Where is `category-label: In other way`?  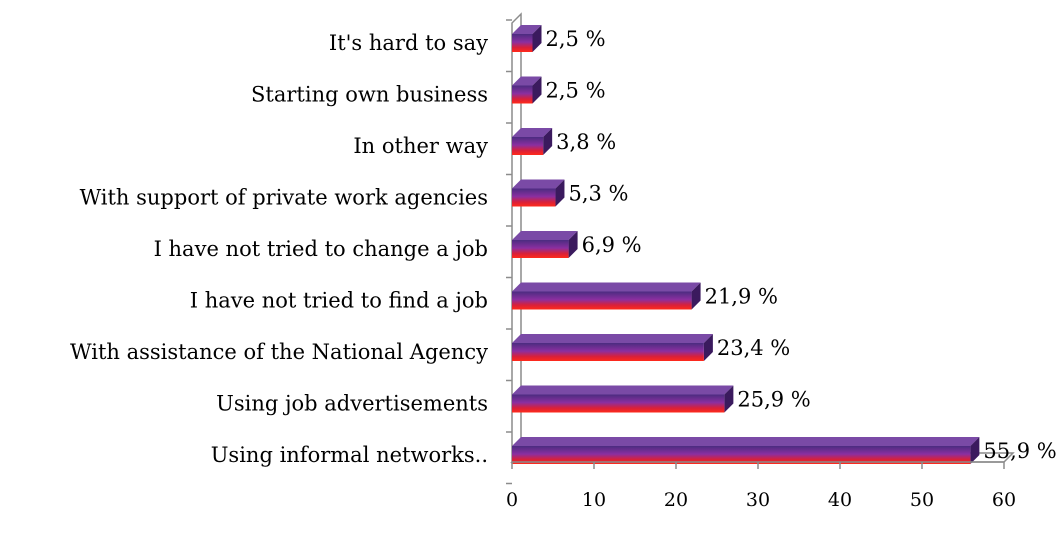
category-label: In other way is located at coordinates (420, 146).